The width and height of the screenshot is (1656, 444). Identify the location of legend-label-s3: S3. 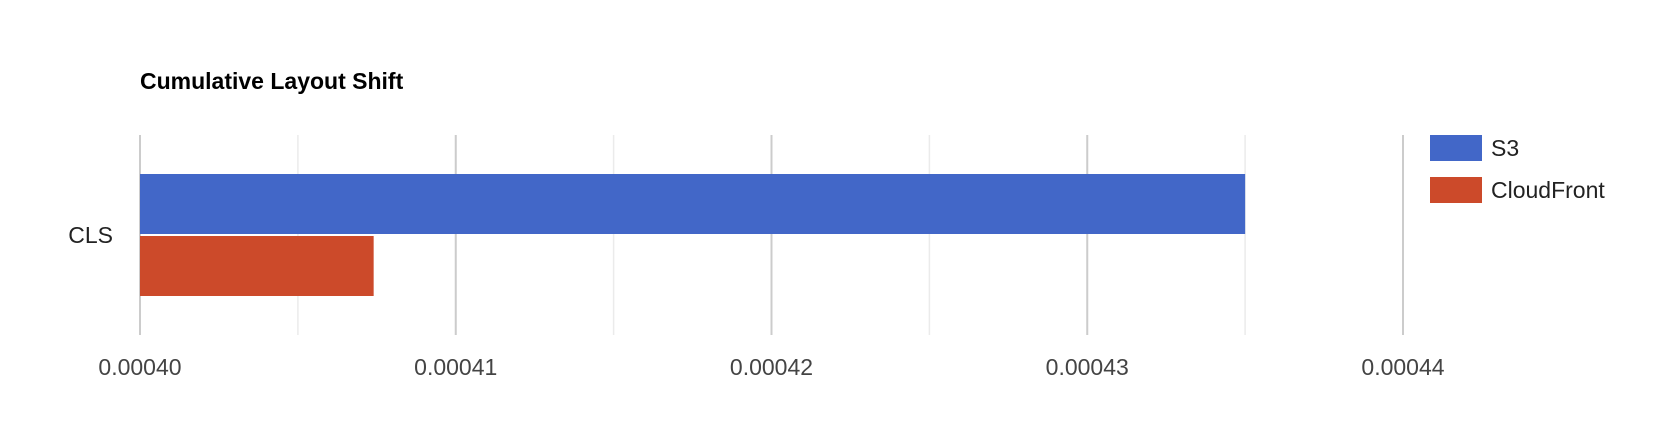
(1505, 148).